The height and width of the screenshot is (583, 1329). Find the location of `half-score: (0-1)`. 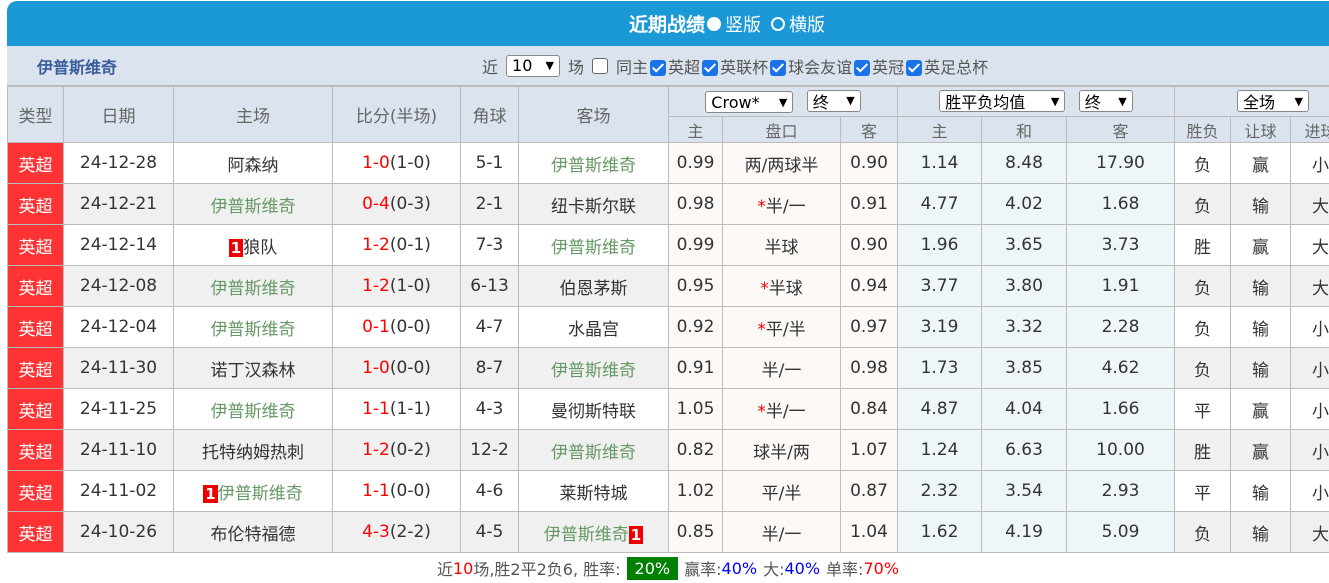

half-score: (0-1) is located at coordinates (410, 245).